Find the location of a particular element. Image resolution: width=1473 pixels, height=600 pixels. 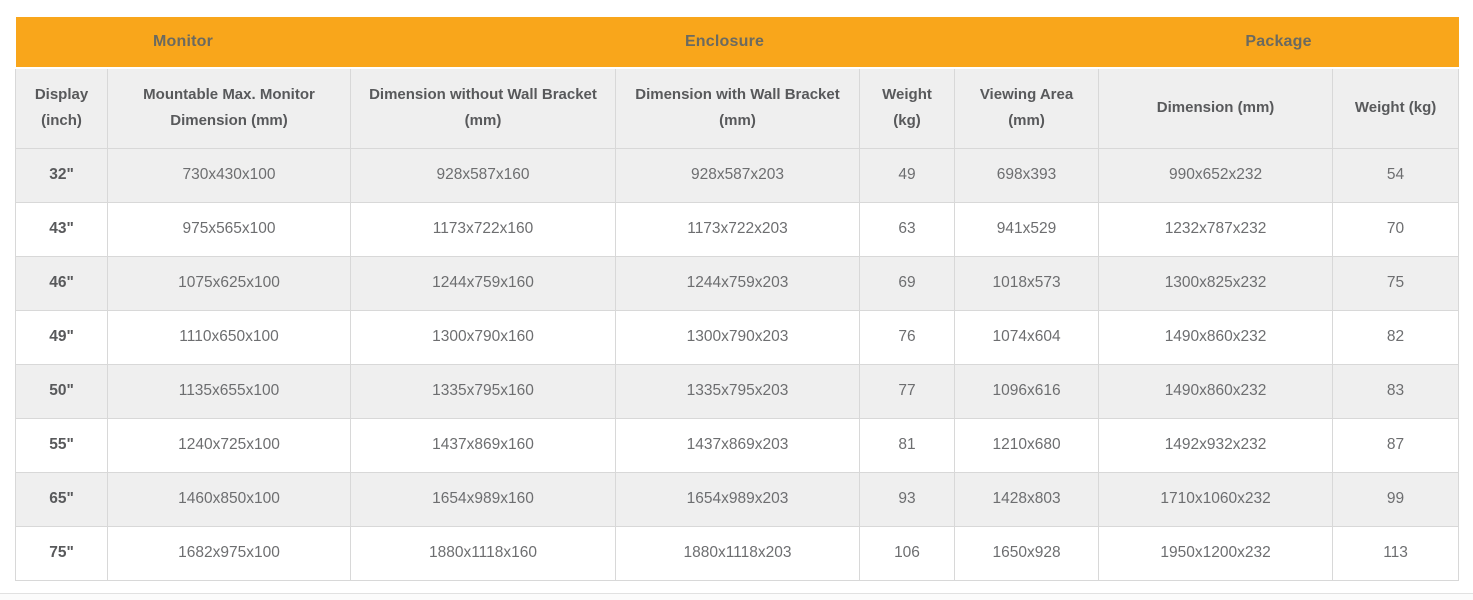

table-cell: 1240x725x100 is located at coordinates (229, 445).